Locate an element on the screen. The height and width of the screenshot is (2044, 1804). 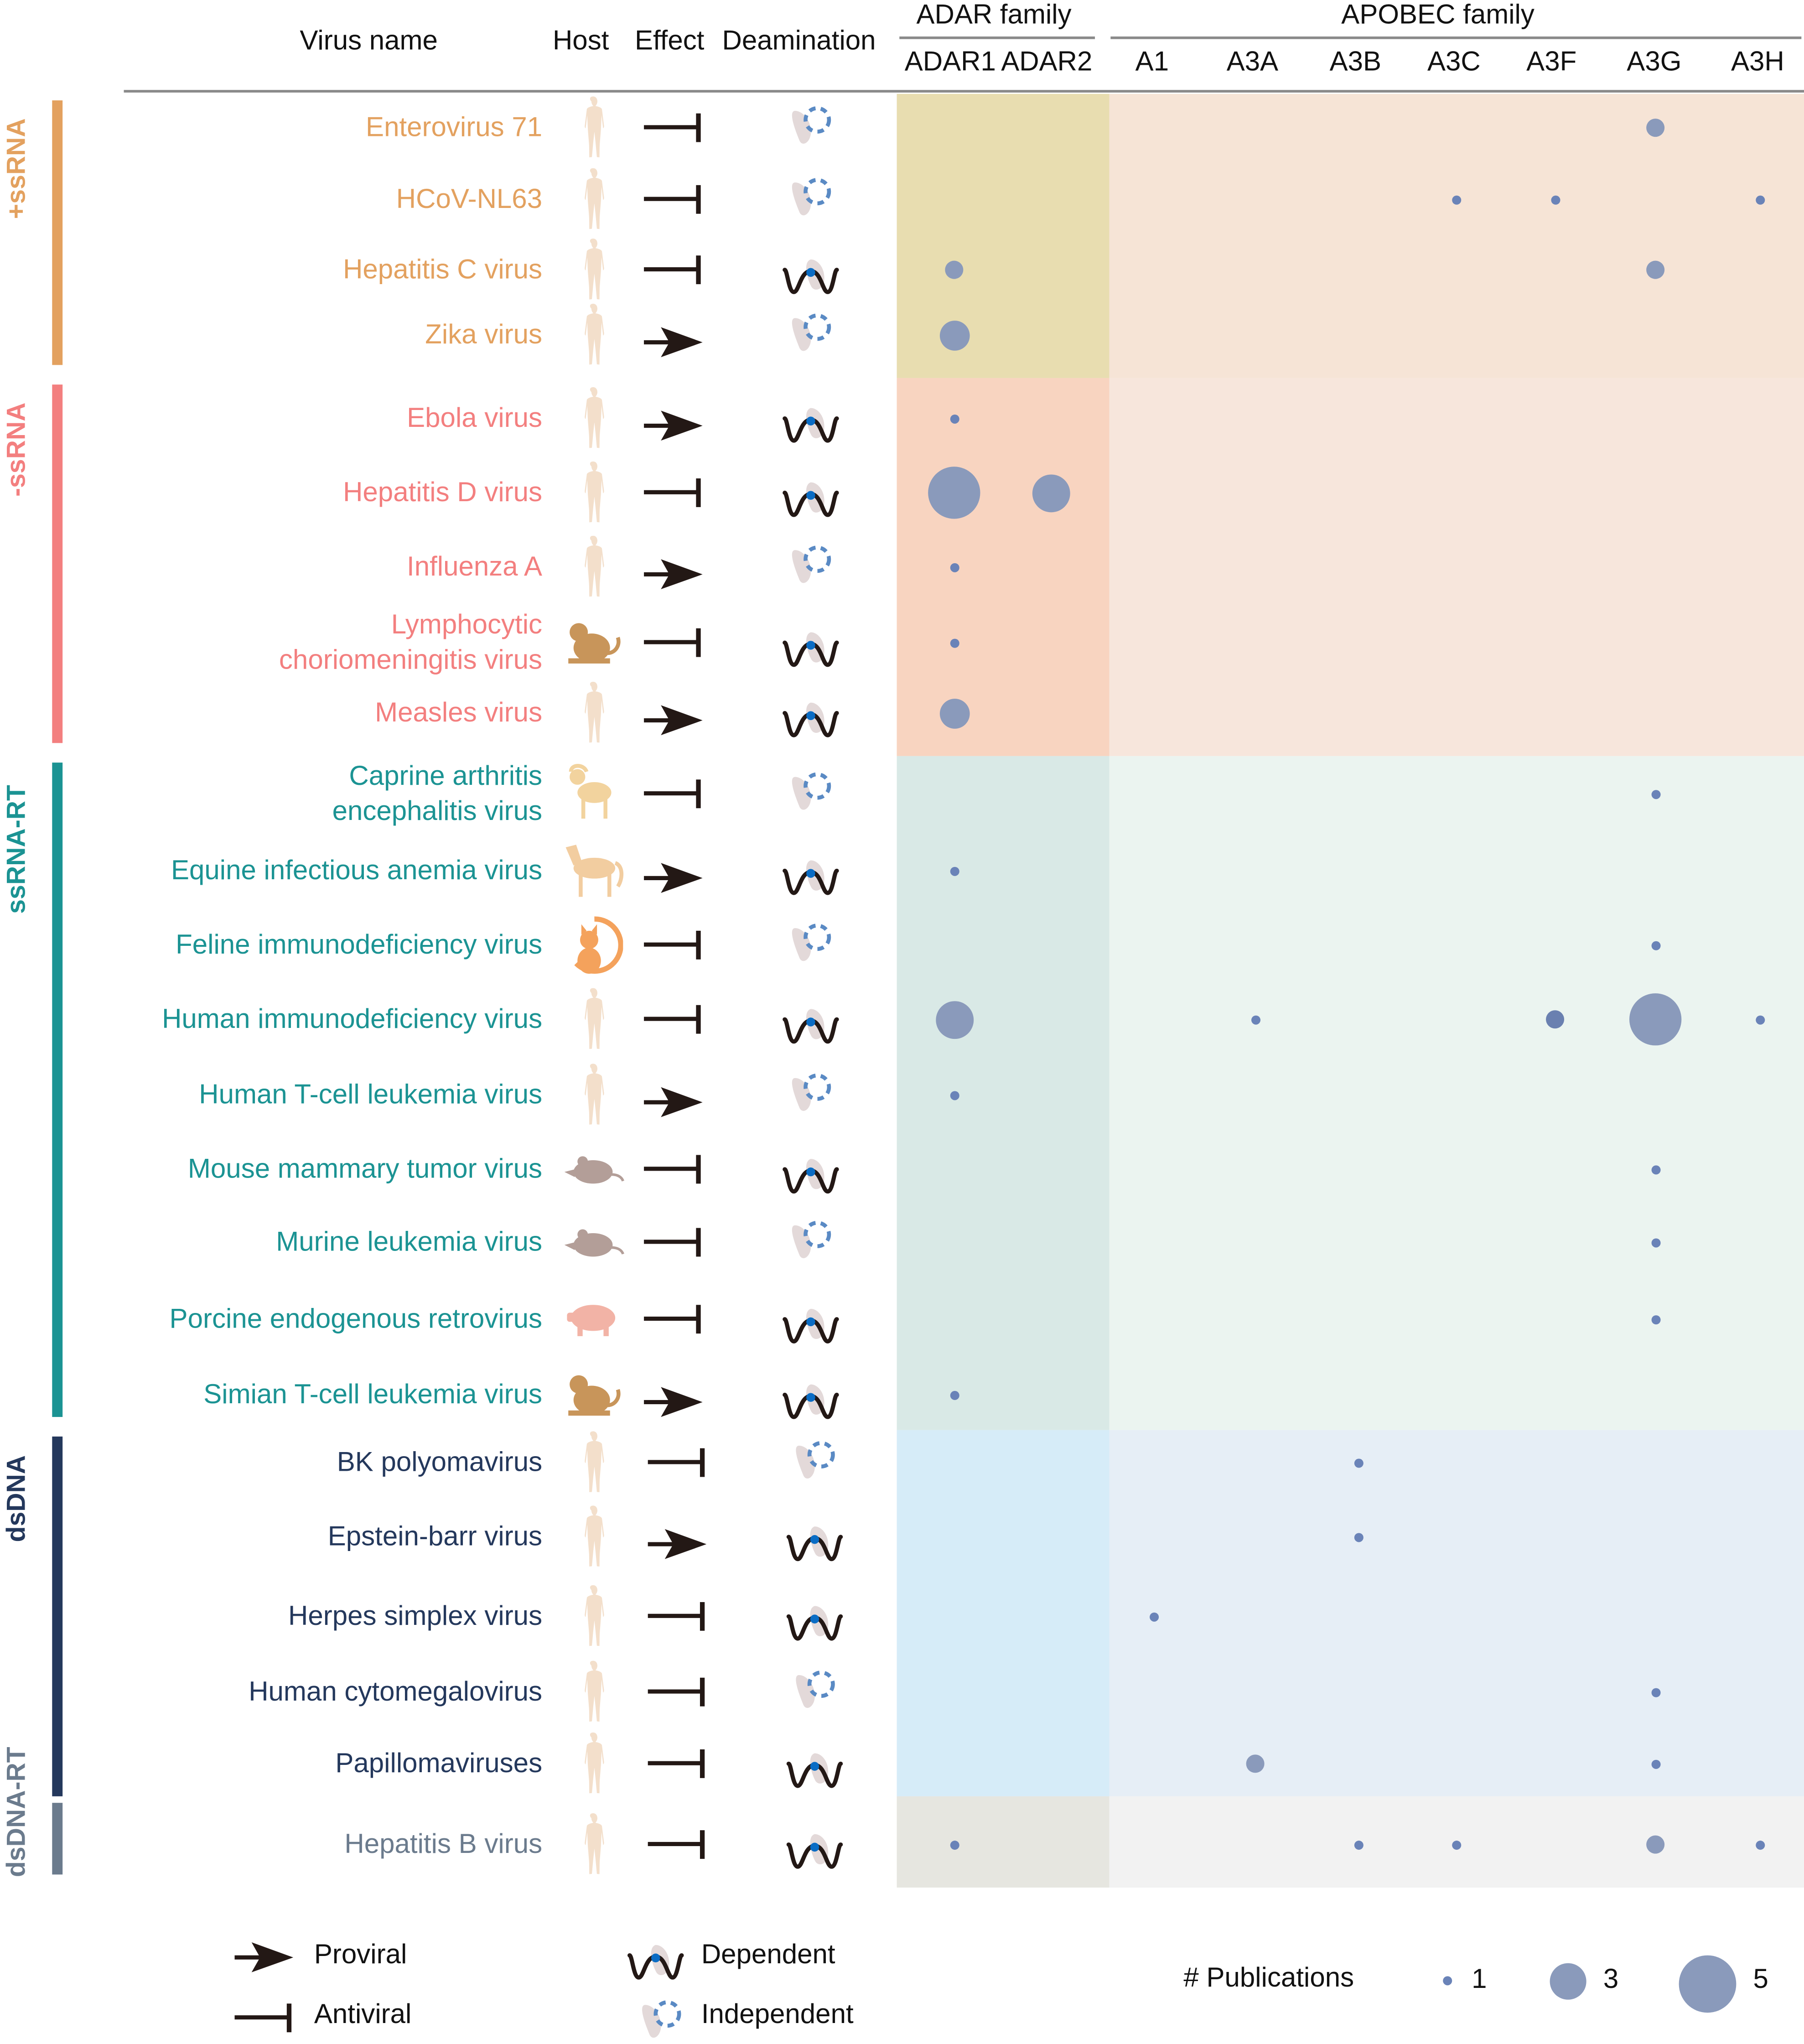
virus-name: Equine infectious anemia virus is located at coordinates (357, 871).